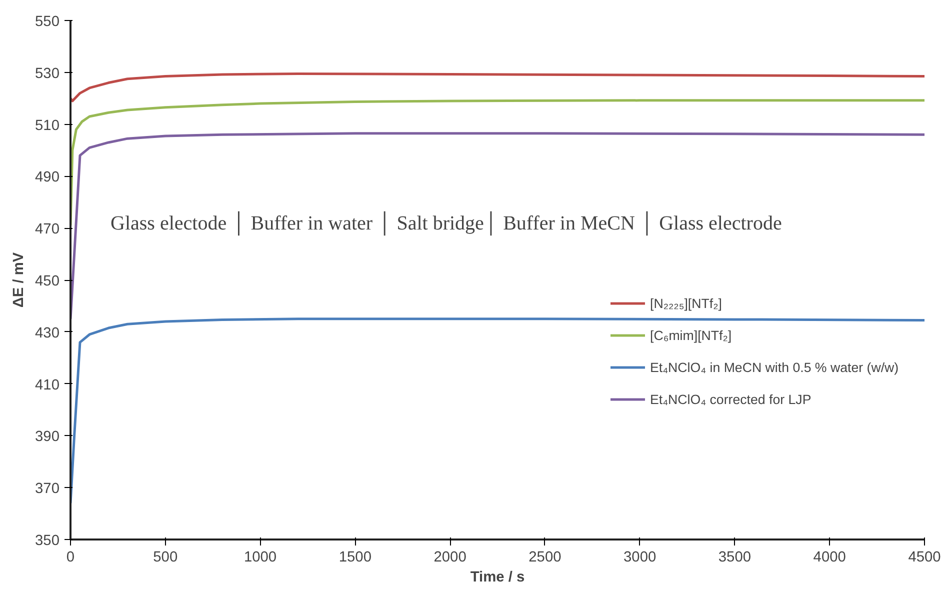 This screenshot has width=944, height=589. What do you see at coordinates (47, 333) in the screenshot?
I see `y-tick-label: 430` at bounding box center [47, 333].